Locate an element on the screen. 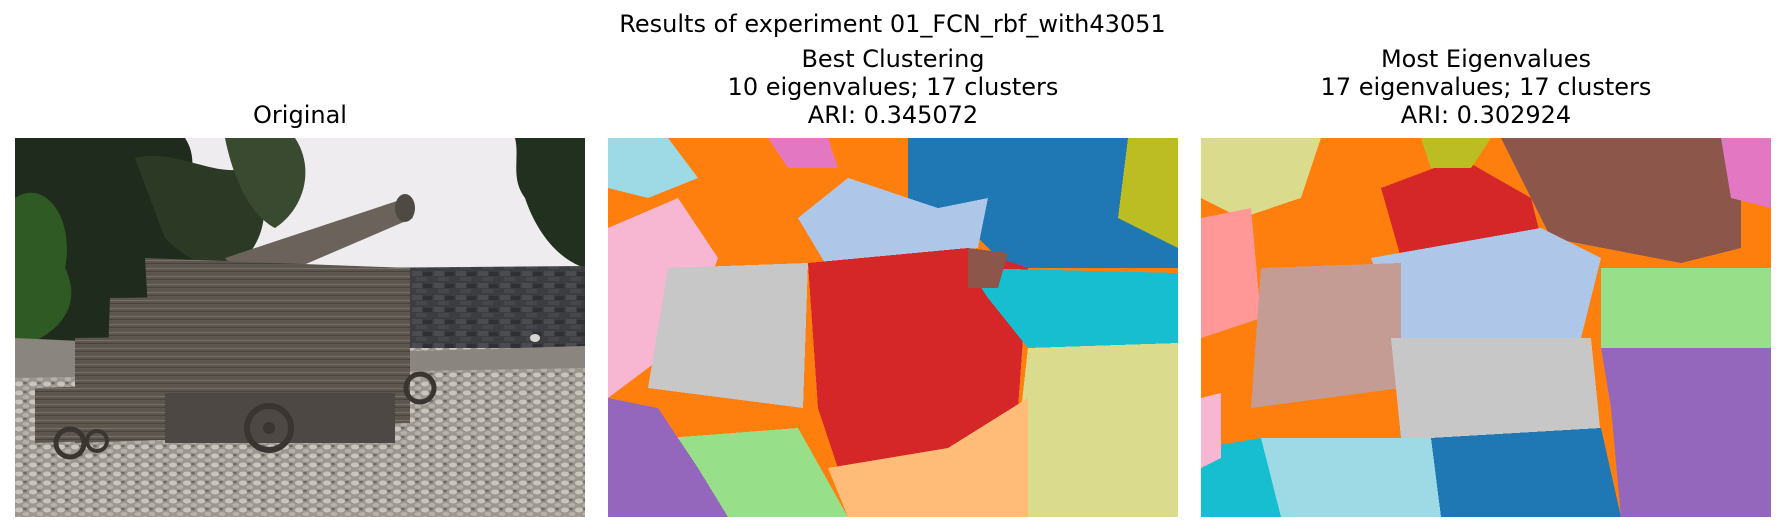  segment-blue is located at coordinates (1526, 472).